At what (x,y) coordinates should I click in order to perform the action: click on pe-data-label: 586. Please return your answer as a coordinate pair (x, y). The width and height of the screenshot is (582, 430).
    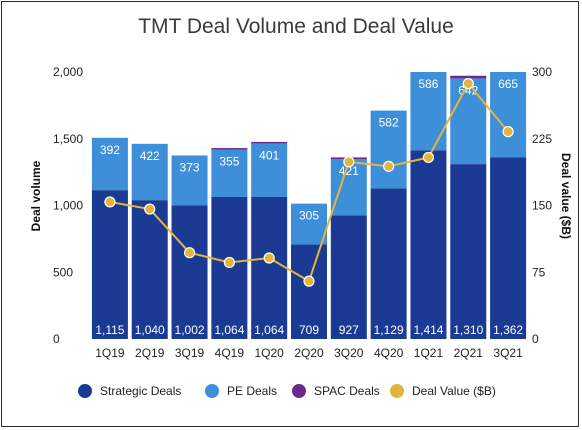
    Looking at the image, I should click on (428, 84).